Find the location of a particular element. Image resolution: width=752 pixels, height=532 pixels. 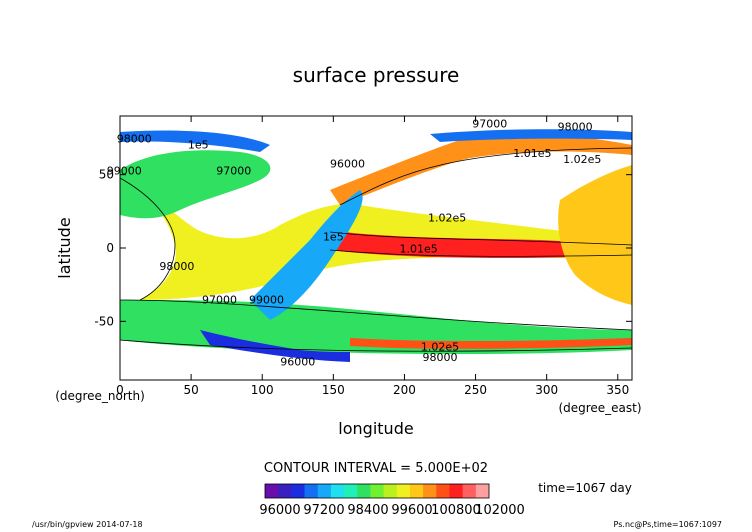

y-tick-label: -50 is located at coordinates (104, 321).